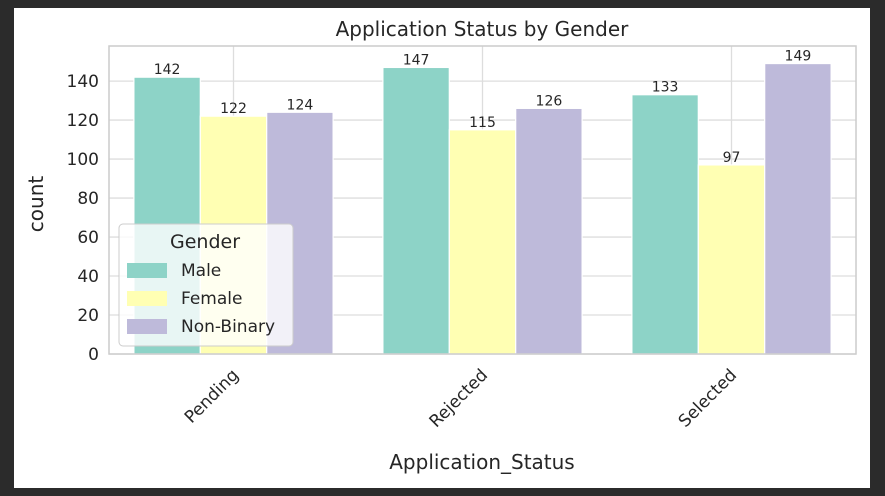 This screenshot has height=496, width=885. What do you see at coordinates (36, 204) in the screenshot?
I see `y-axis-label: count` at bounding box center [36, 204].